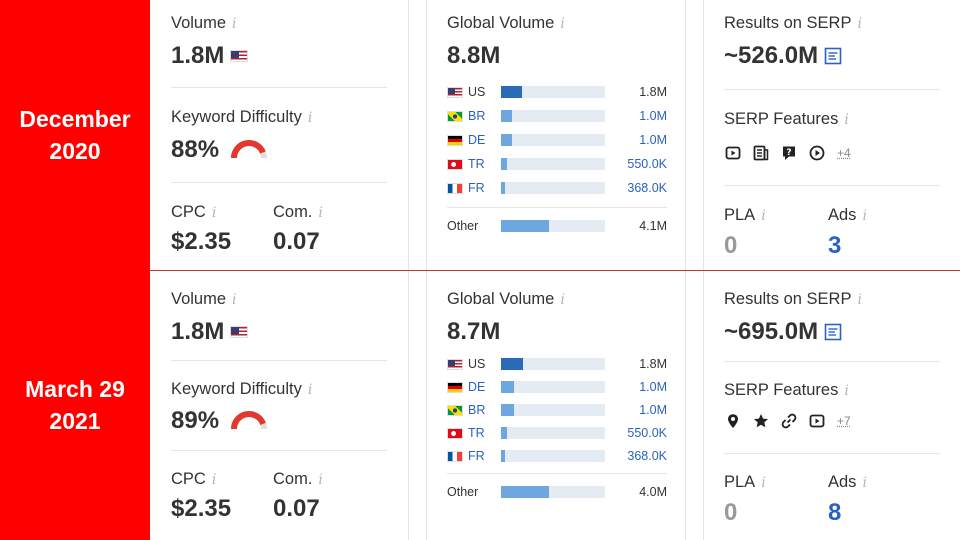 The height and width of the screenshot is (540, 960). What do you see at coordinates (201, 508) in the screenshot?
I see `cpc-value: $2.35` at bounding box center [201, 508].